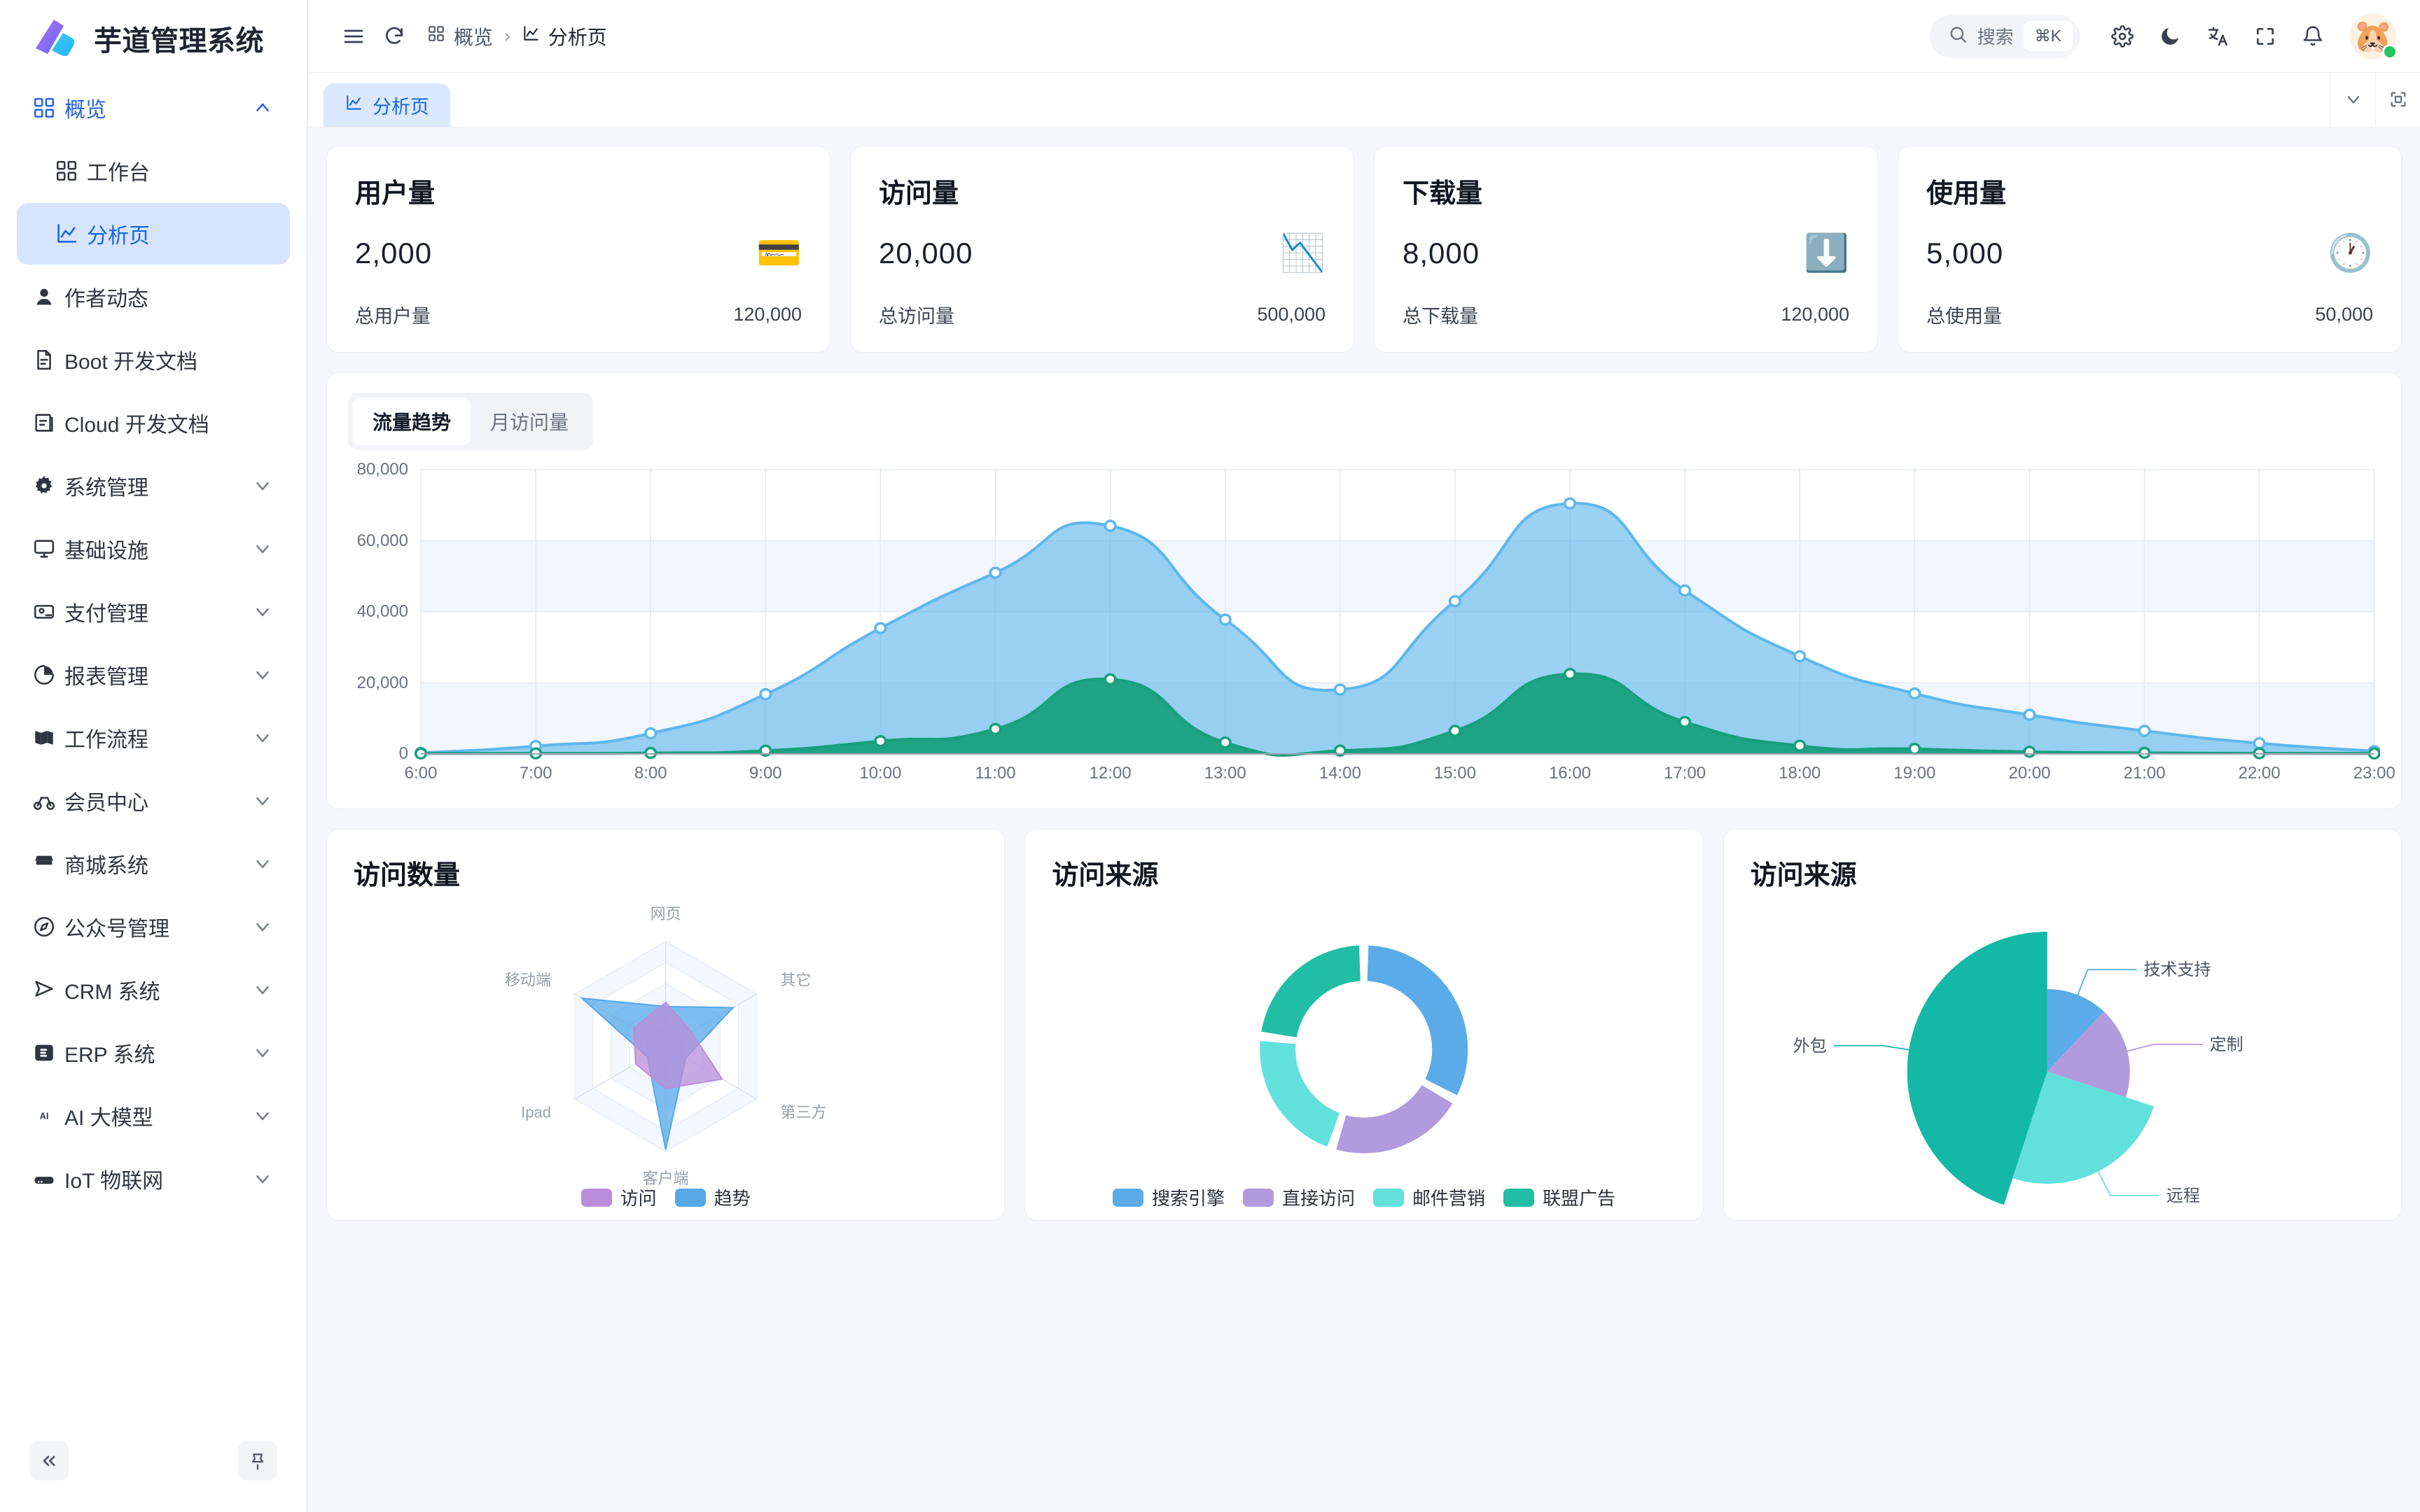 The image size is (2420, 1512). I want to click on legend-item: 趋势, so click(712, 1197).